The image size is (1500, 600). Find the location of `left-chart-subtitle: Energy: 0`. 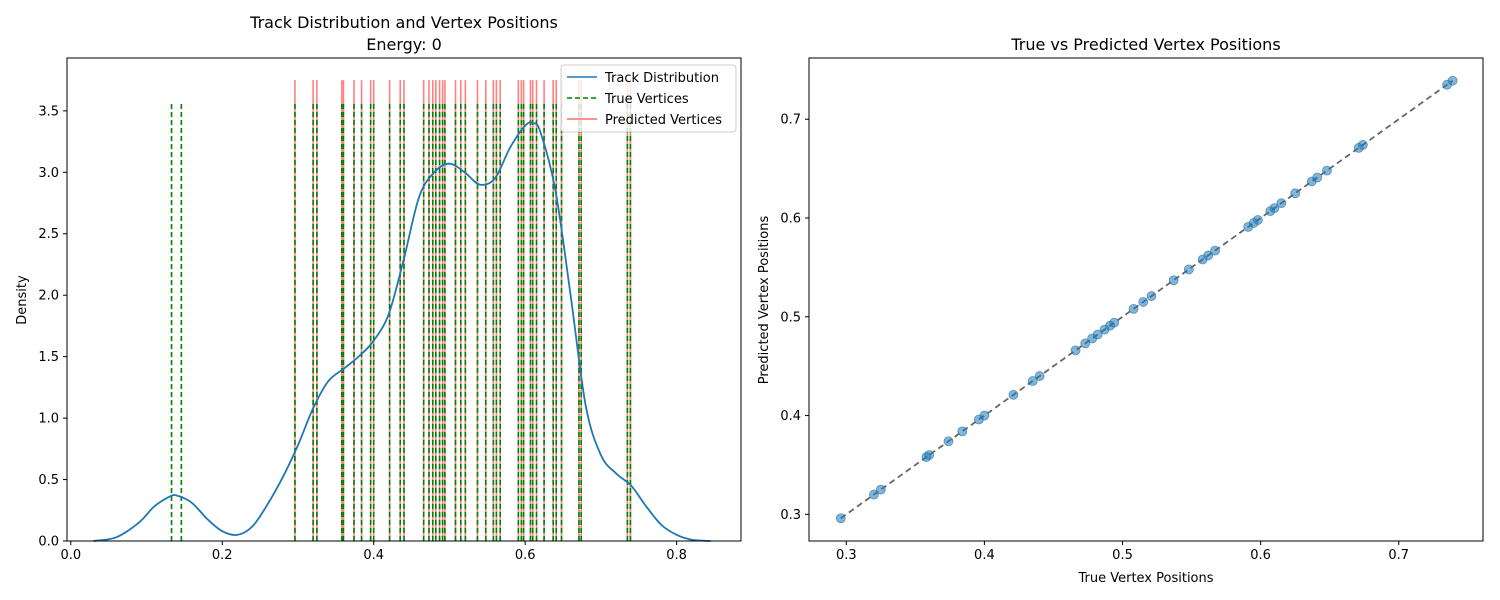

left-chart-subtitle: Energy: 0 is located at coordinates (404, 44).